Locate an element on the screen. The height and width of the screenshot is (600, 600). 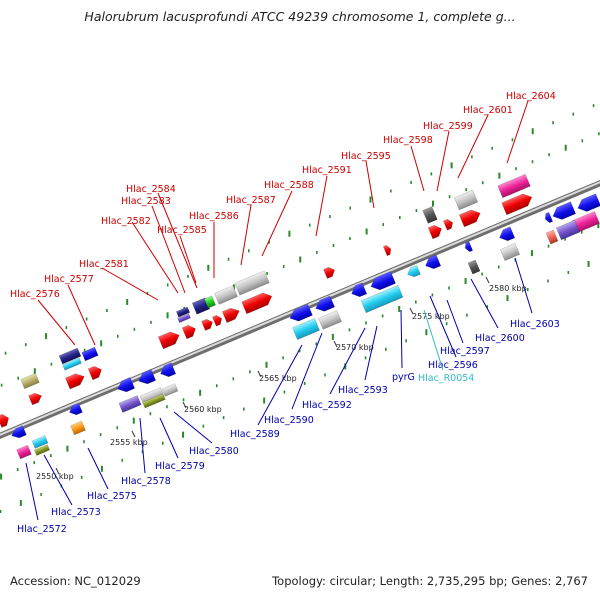
gene-label-reverse: Hlac_2603 is located at coordinates (535, 324).